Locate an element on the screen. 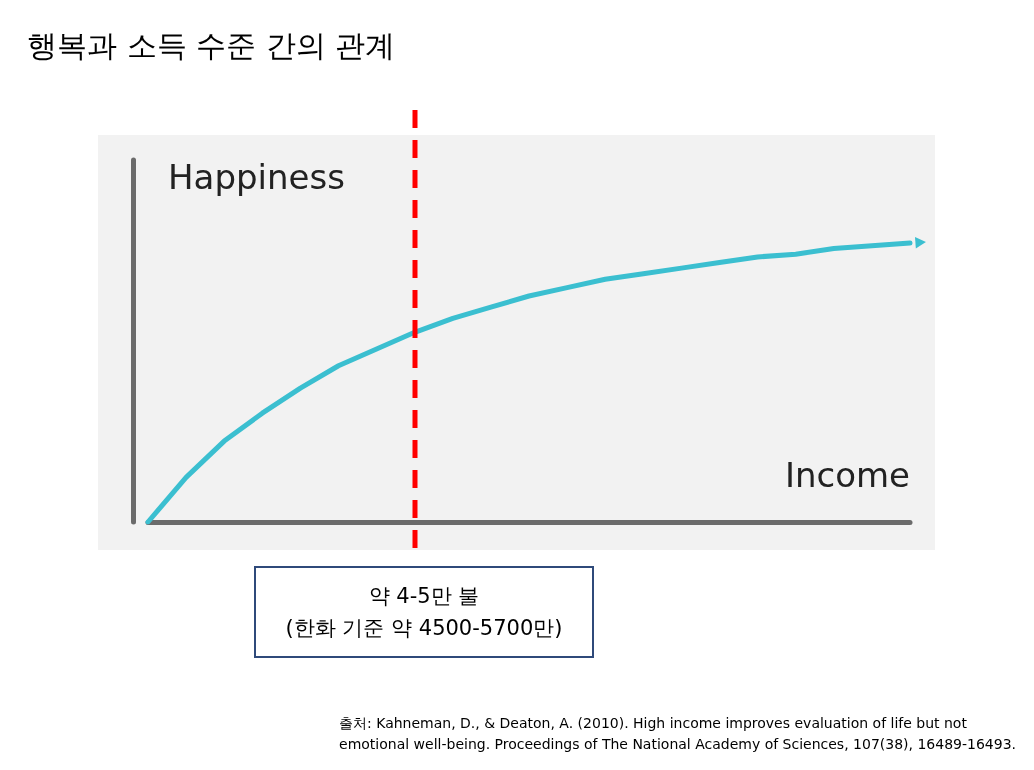  x-axis-title: Income is located at coordinates (847, 475).